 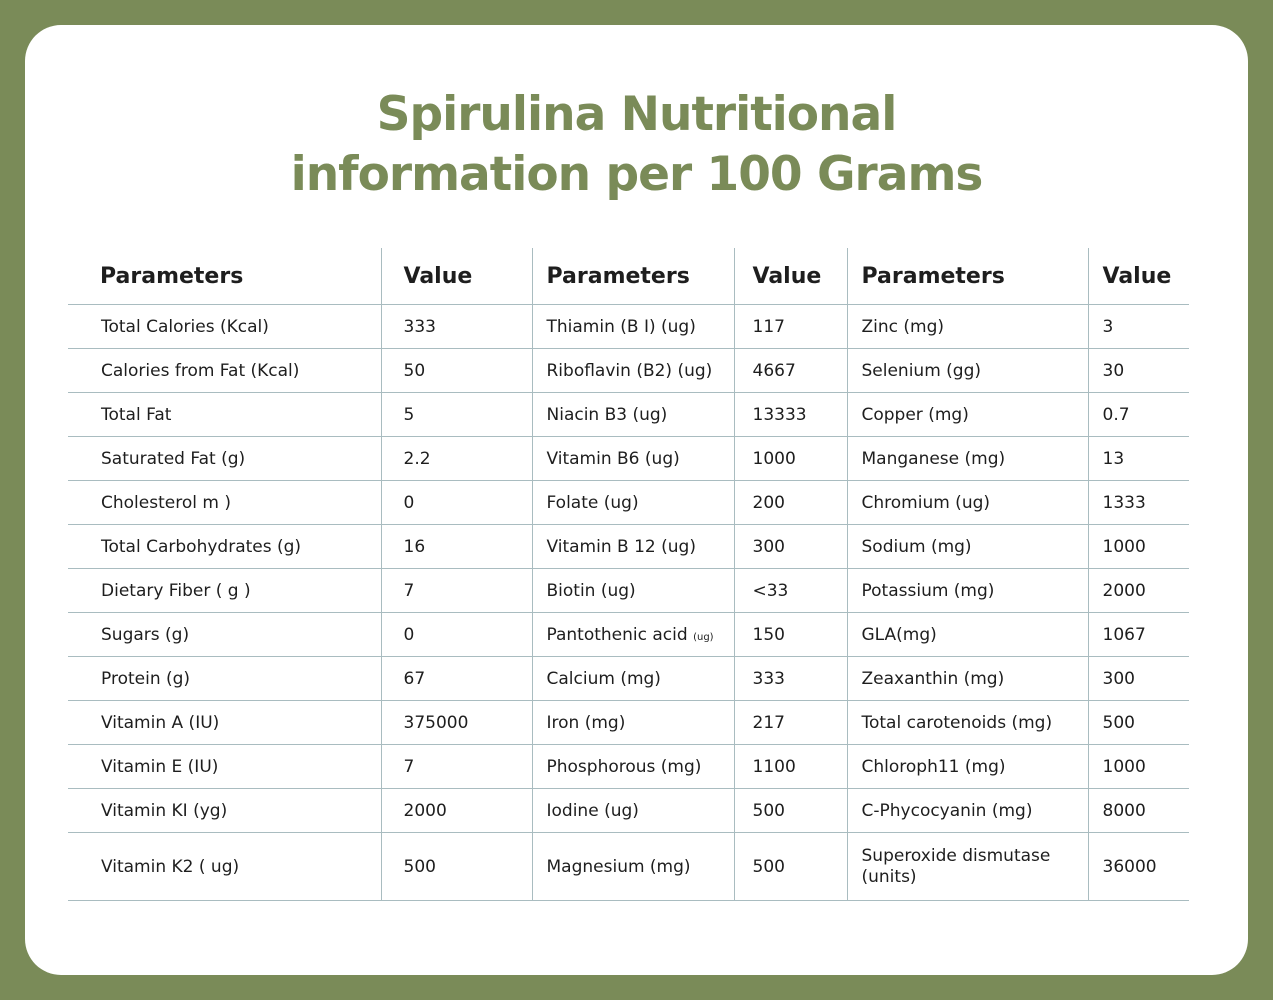 I want to click on parameter-2-cell: Niacin B3 (ug), so click(x=632, y=414).